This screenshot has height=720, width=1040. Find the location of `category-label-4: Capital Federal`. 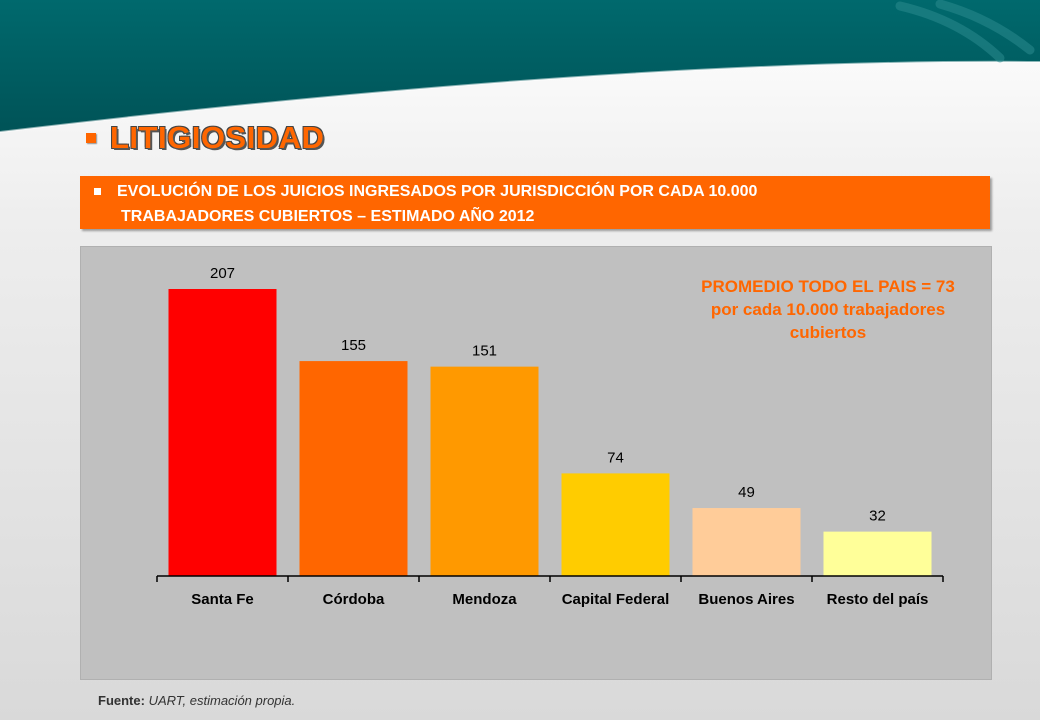

category-label-4: Capital Federal is located at coordinates (616, 599).